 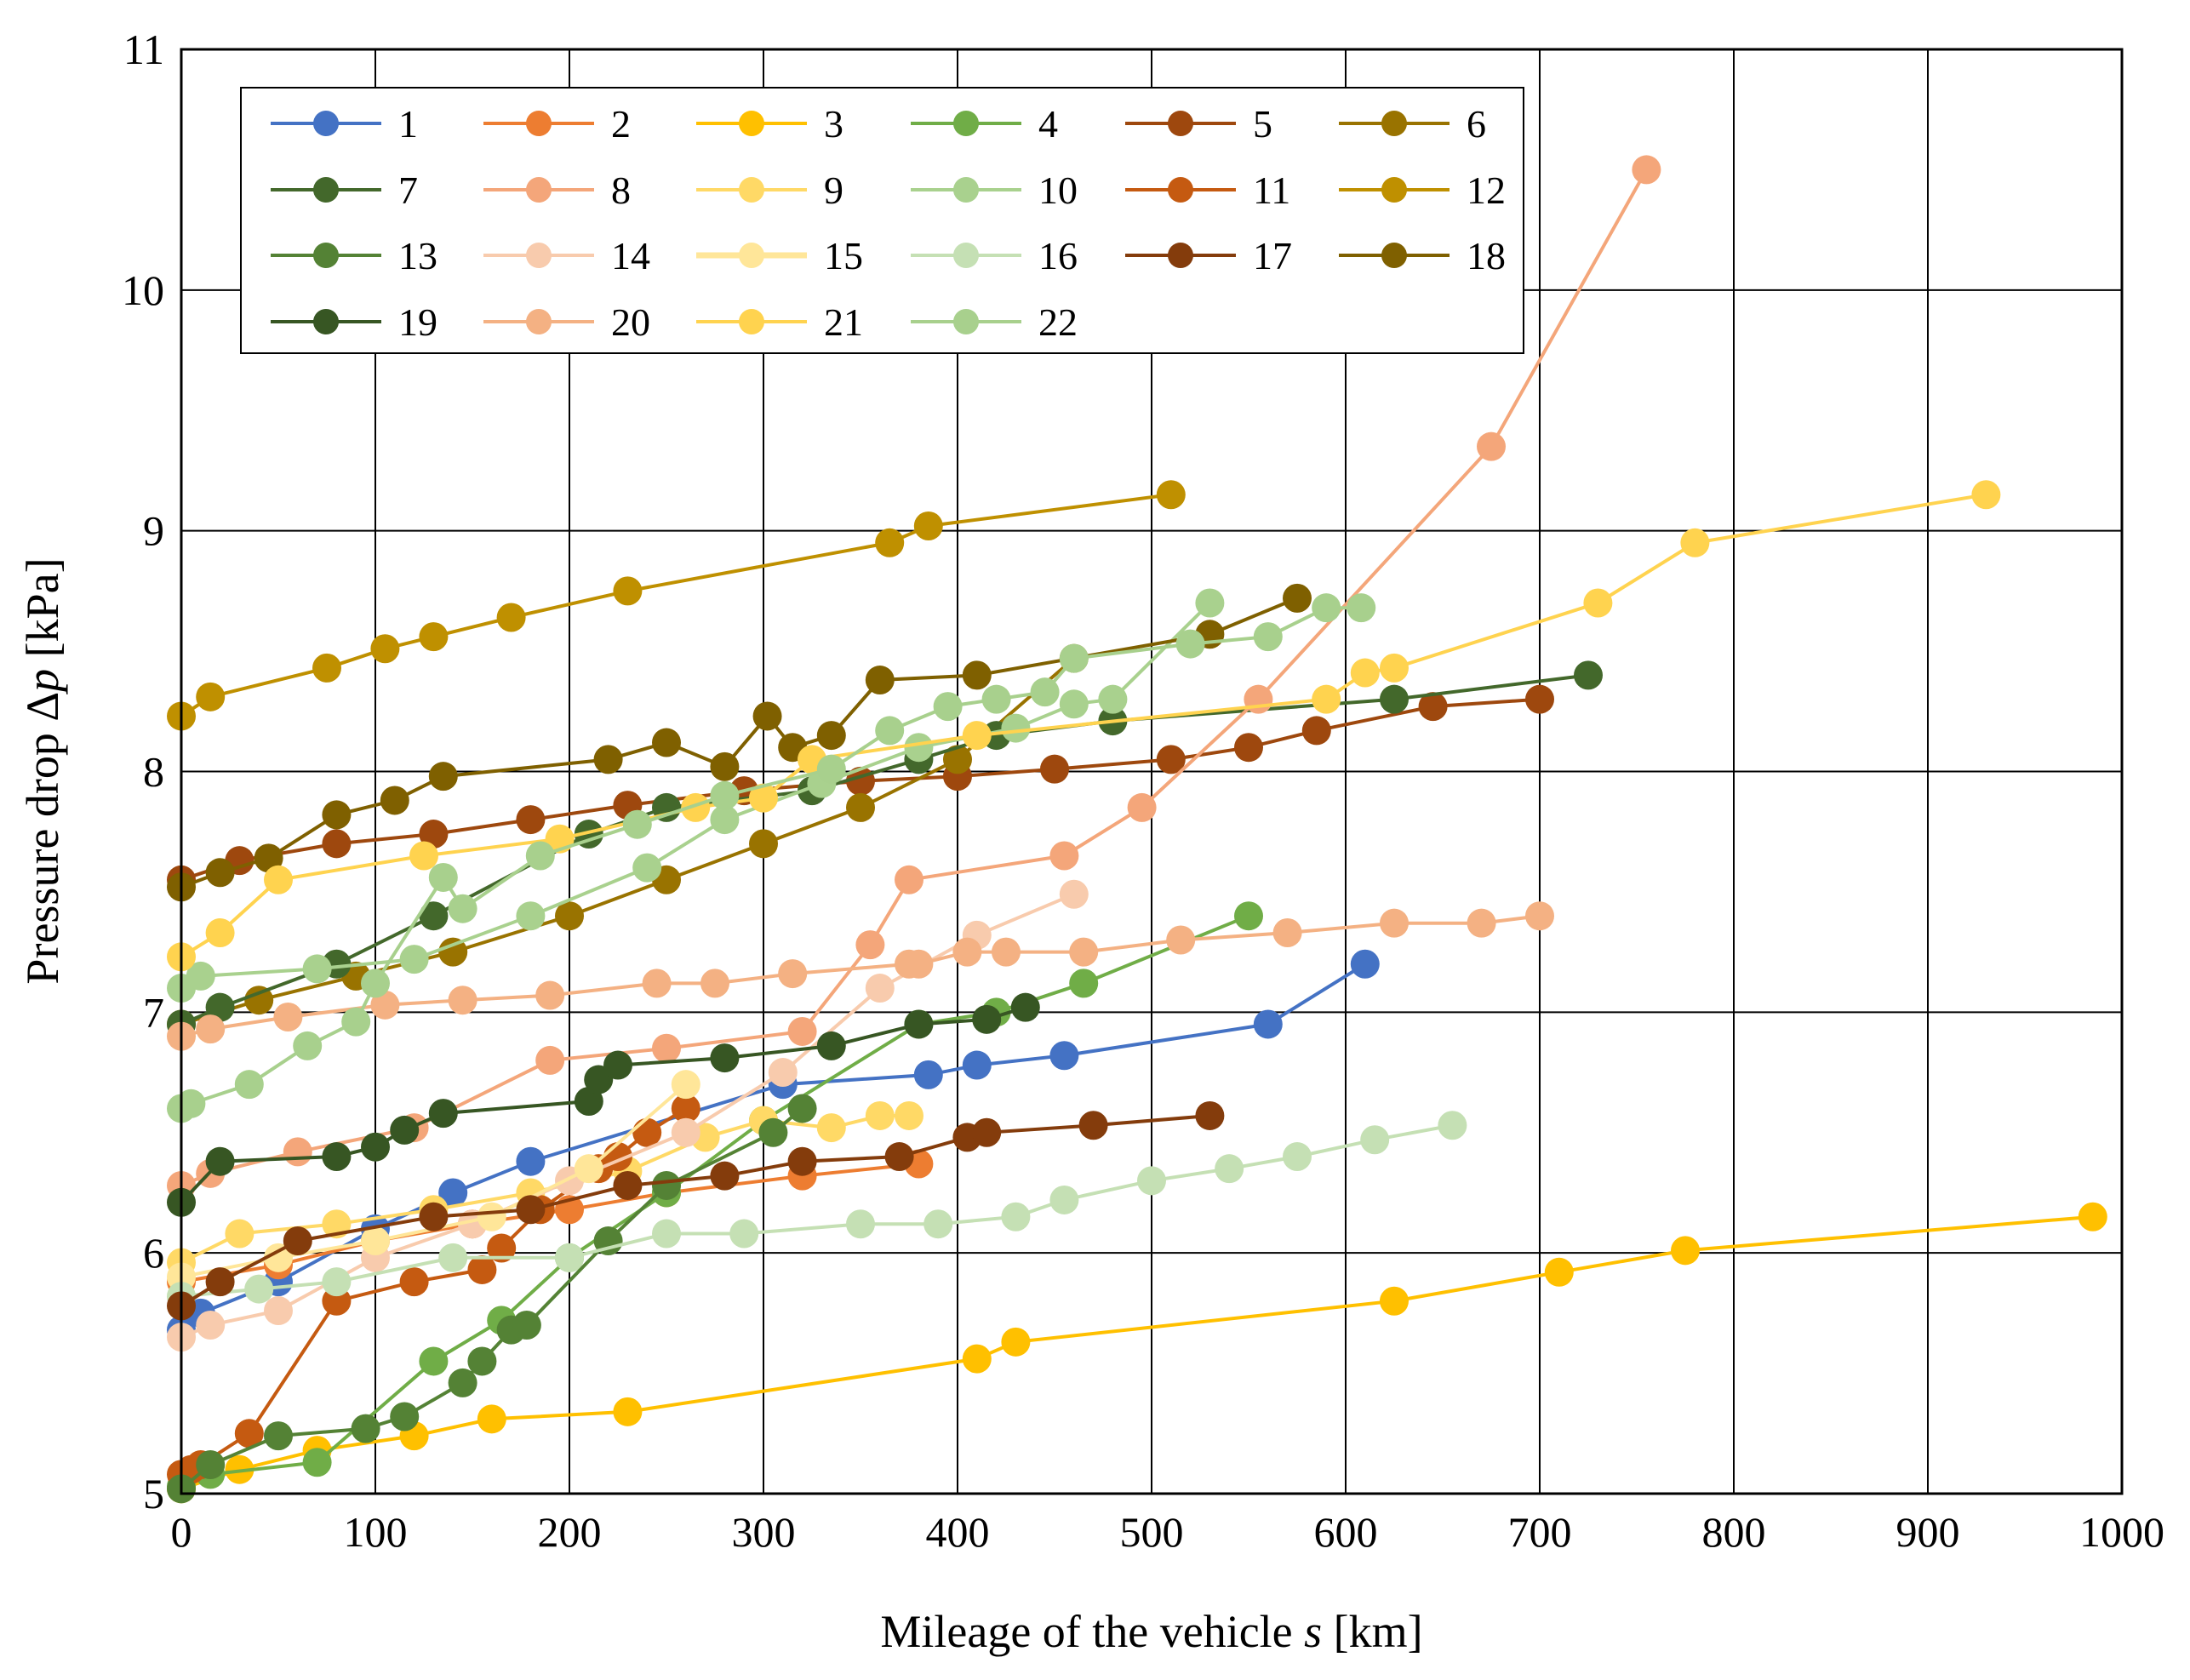 What do you see at coordinates (1486, 190) in the screenshot?
I see `legend-label-12: 12` at bounding box center [1486, 190].